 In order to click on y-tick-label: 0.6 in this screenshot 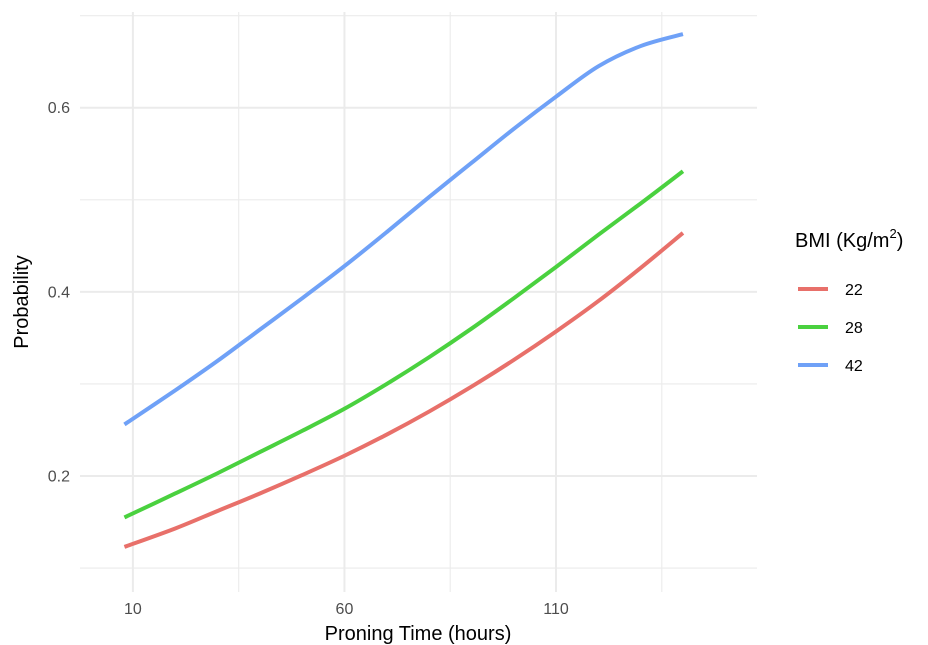, I will do `click(59, 108)`.